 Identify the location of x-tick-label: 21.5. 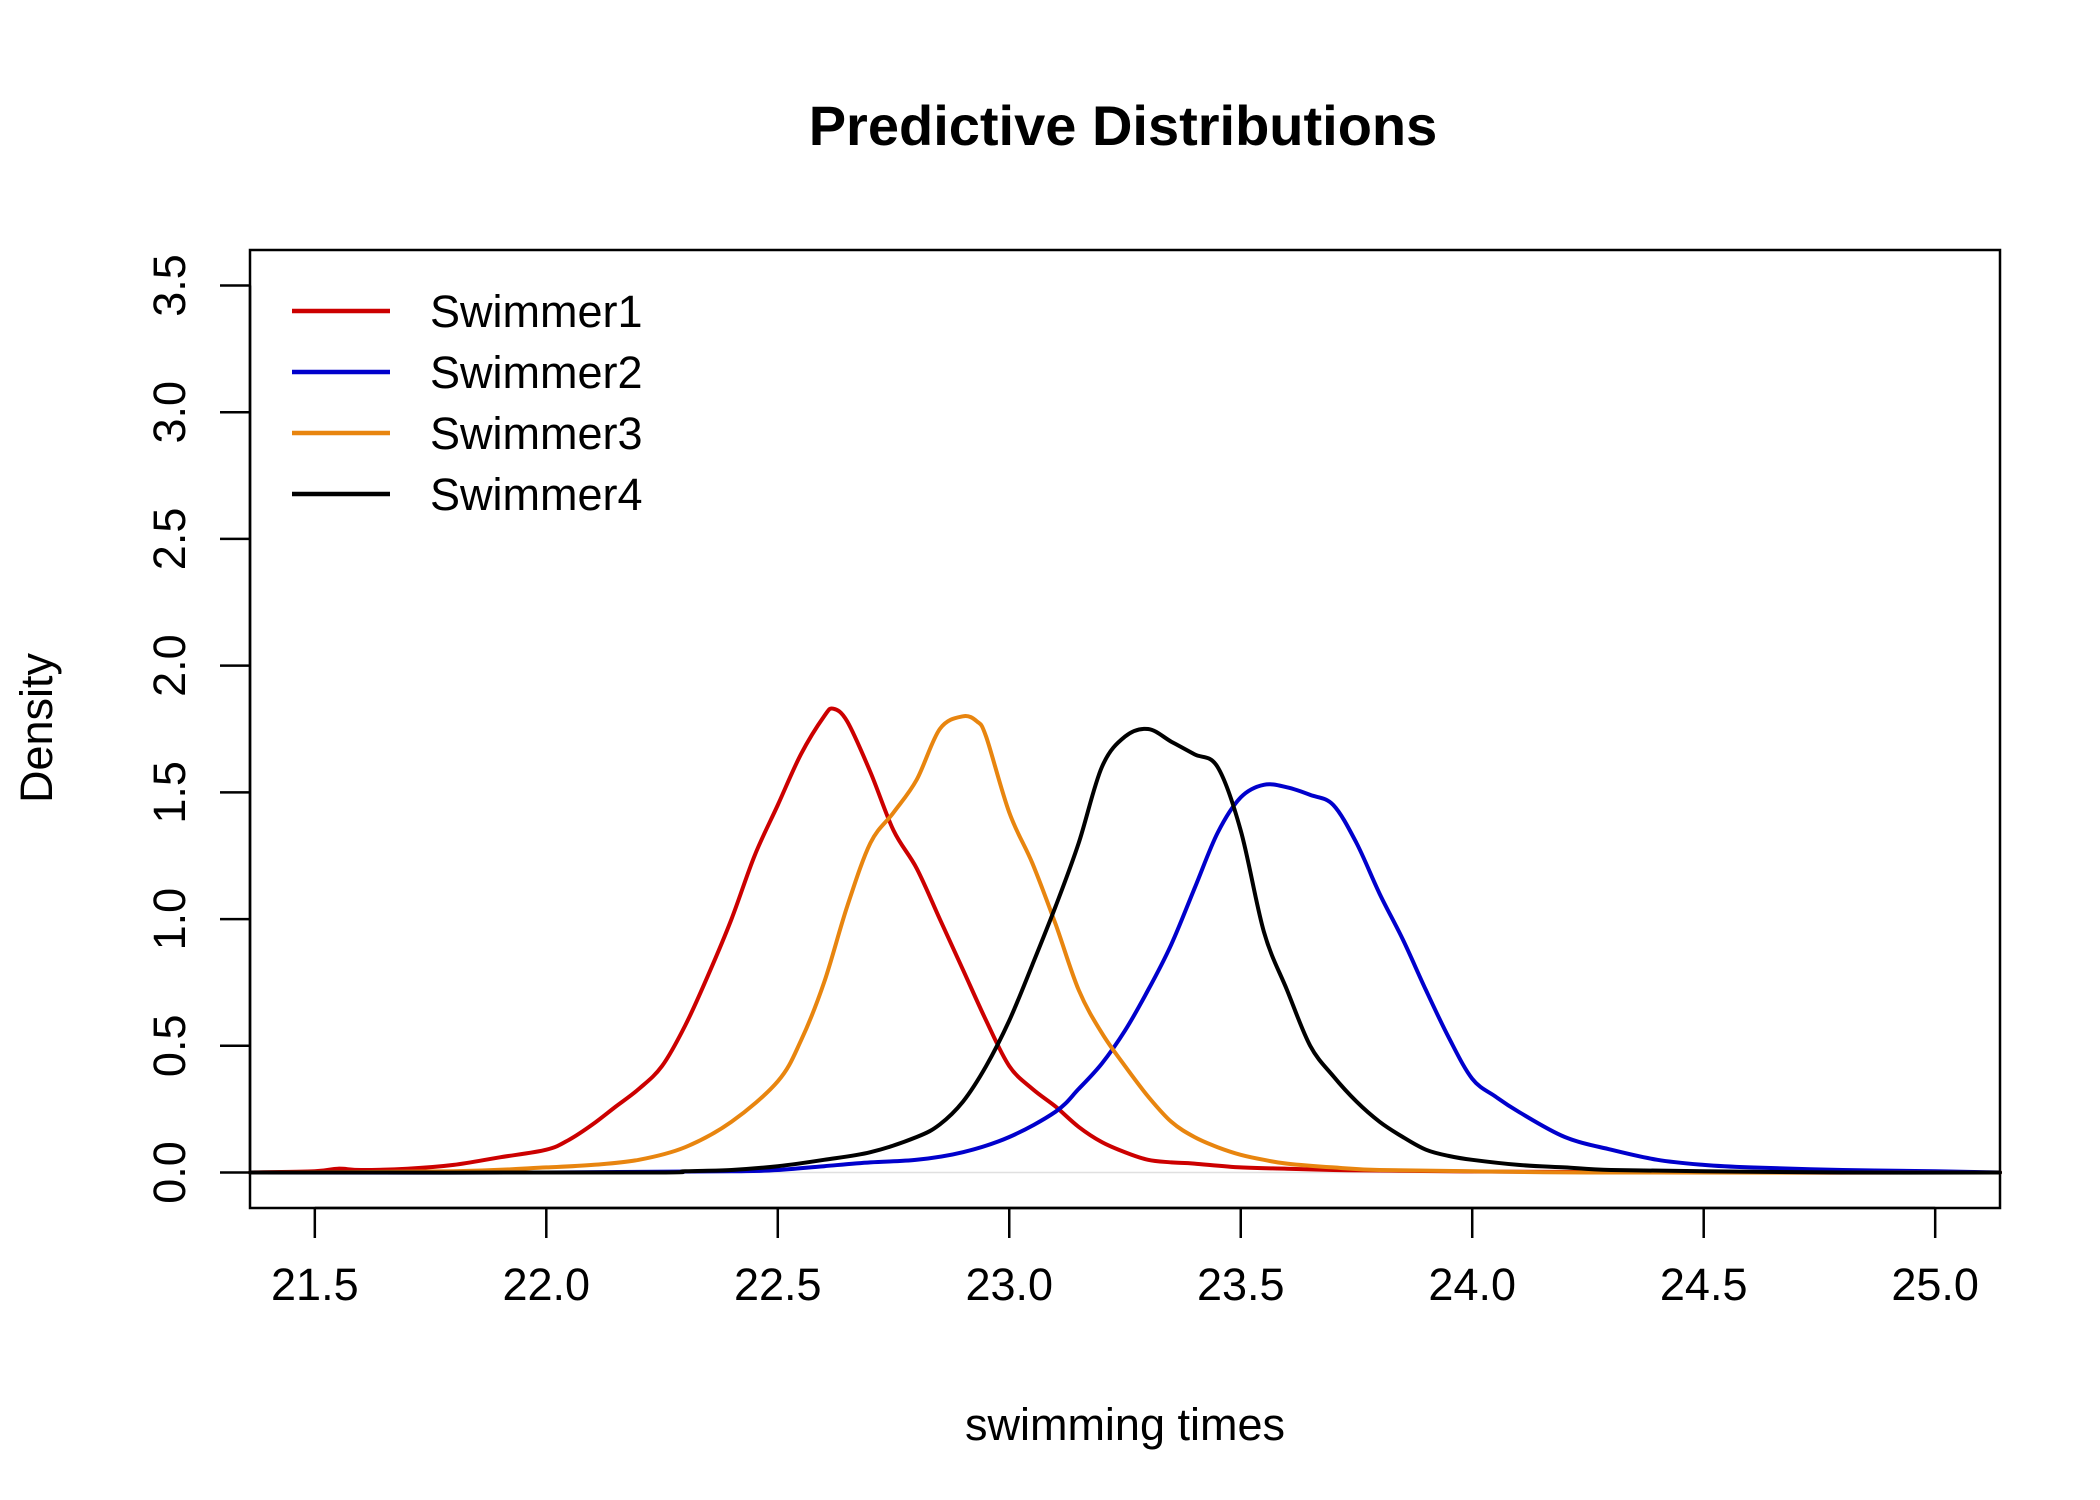
(315, 1284).